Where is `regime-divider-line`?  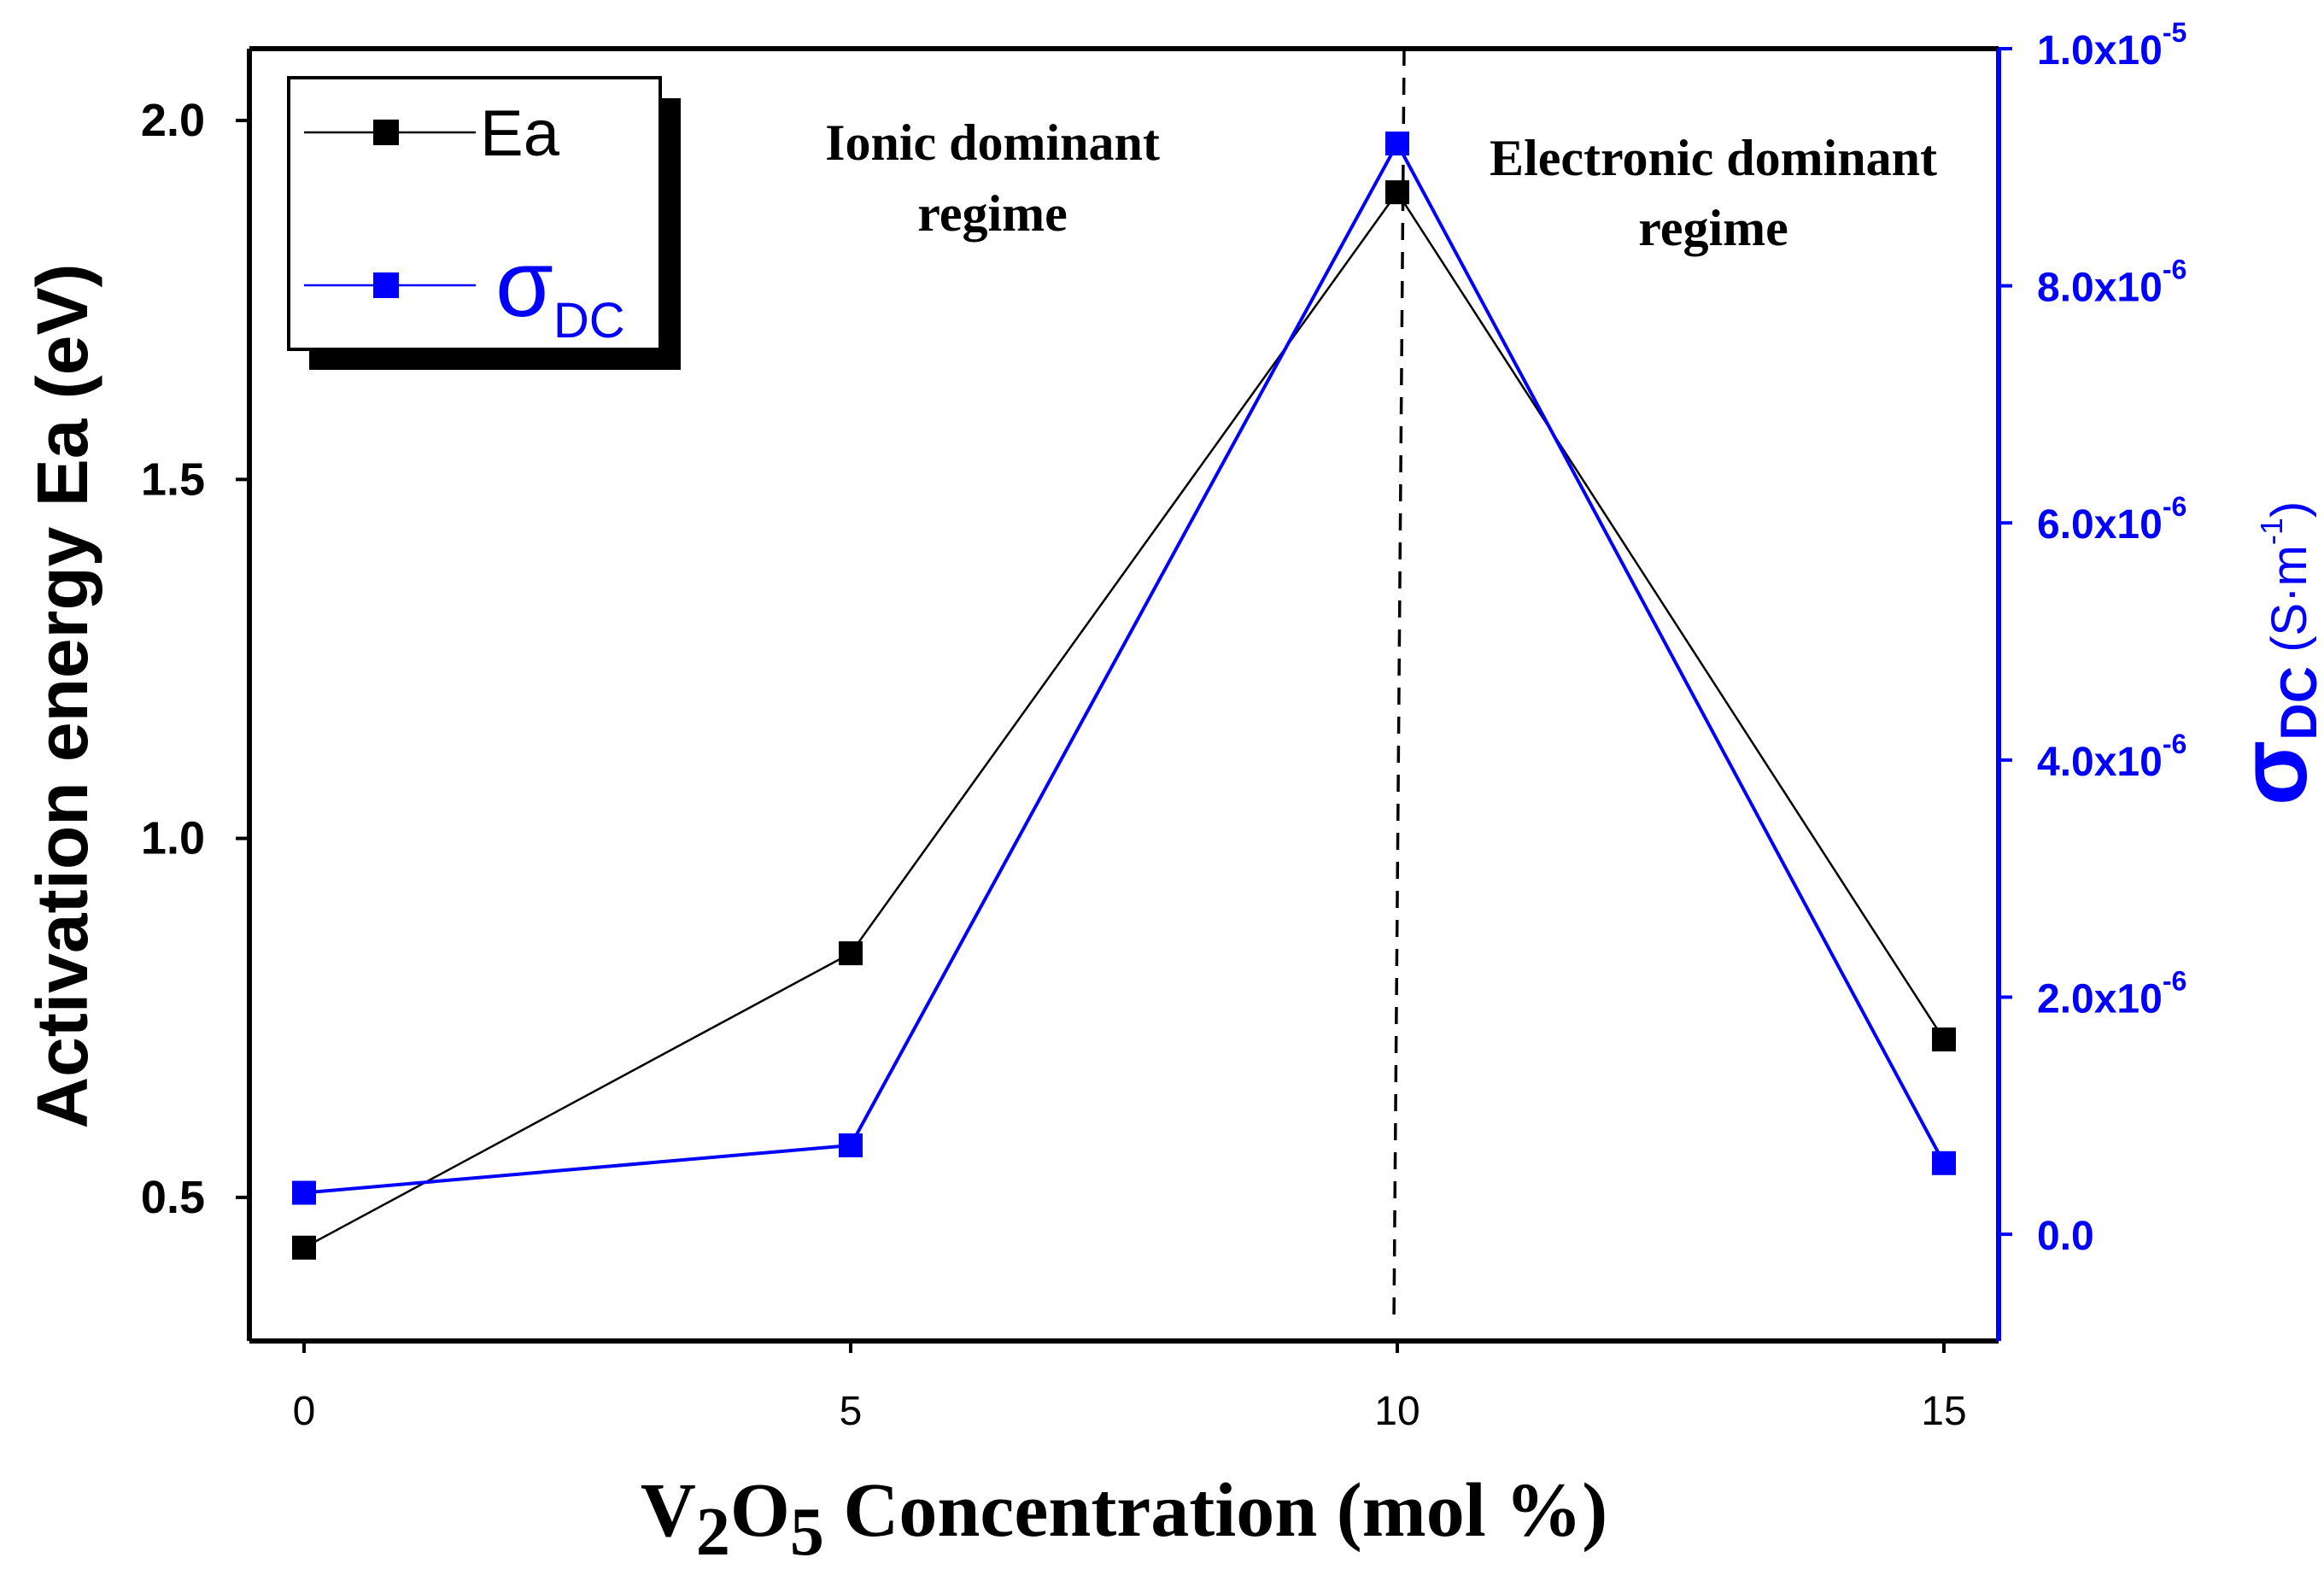
regime-divider-line is located at coordinates (1399, 686).